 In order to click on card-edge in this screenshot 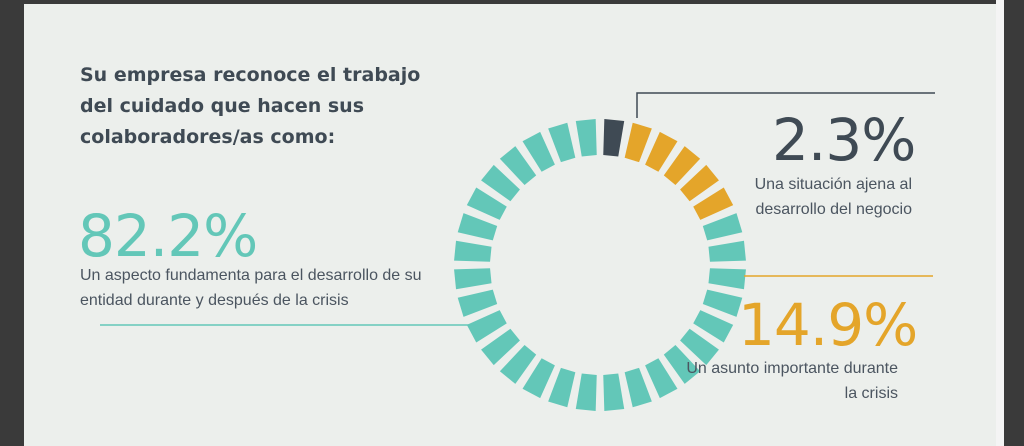, I will do `click(1000, 223)`.